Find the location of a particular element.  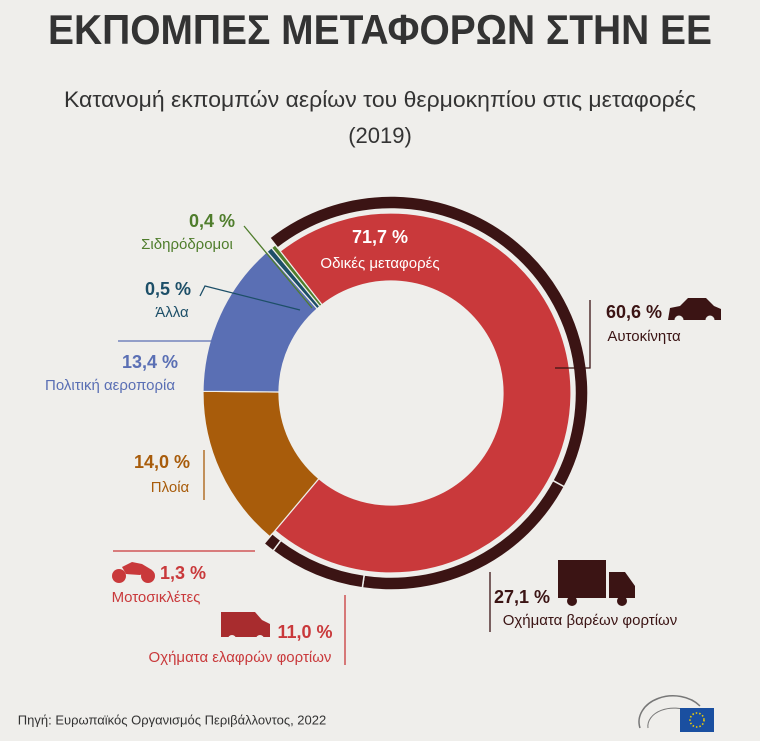

category-label: Πολιτική αεροπορία is located at coordinates (110, 385).